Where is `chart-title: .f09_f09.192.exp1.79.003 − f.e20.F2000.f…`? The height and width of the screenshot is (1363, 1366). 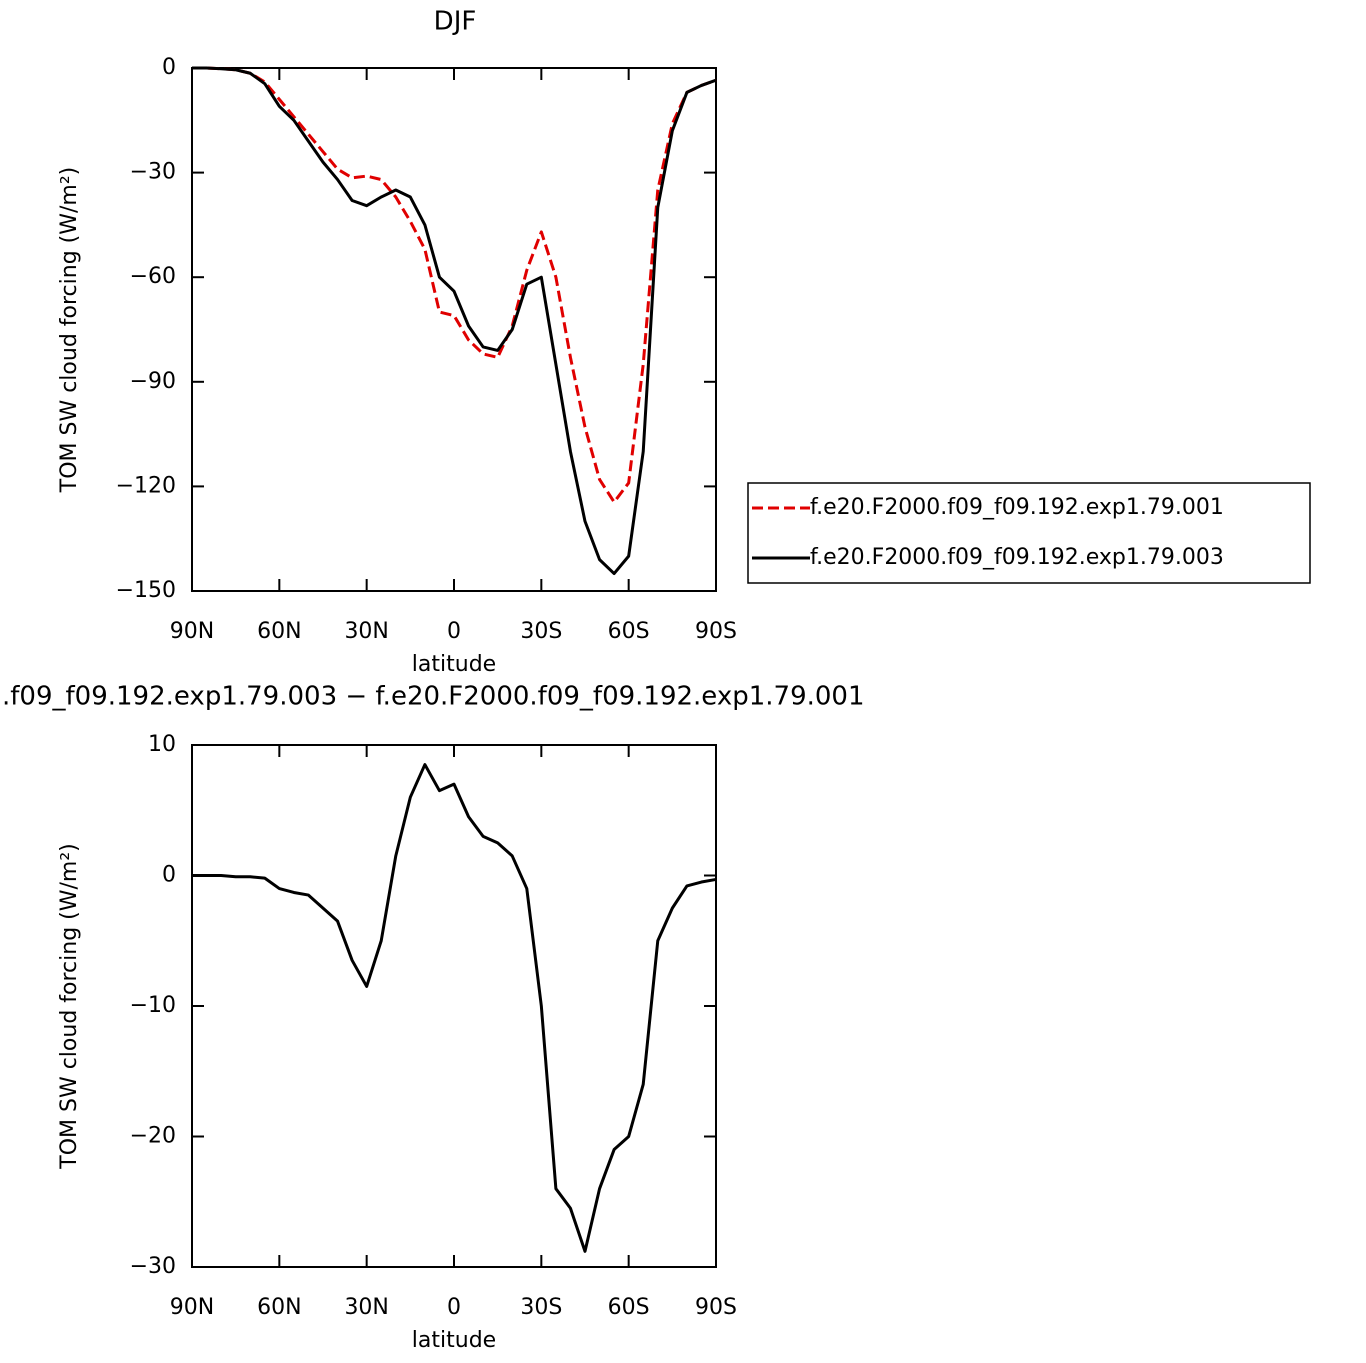 chart-title: .f09_f09.192.exp1.79.003 − f.e20.F2000.f… is located at coordinates (433, 697).